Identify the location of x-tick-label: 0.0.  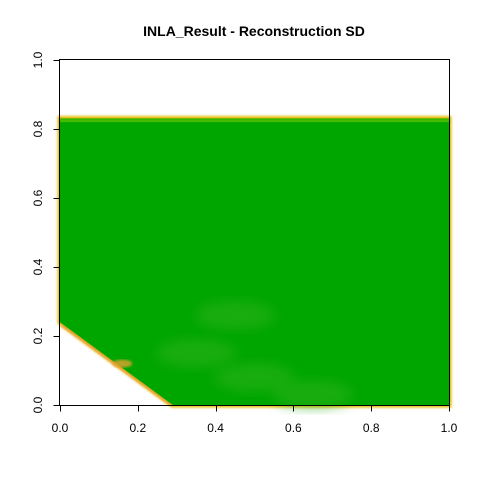
(60, 428).